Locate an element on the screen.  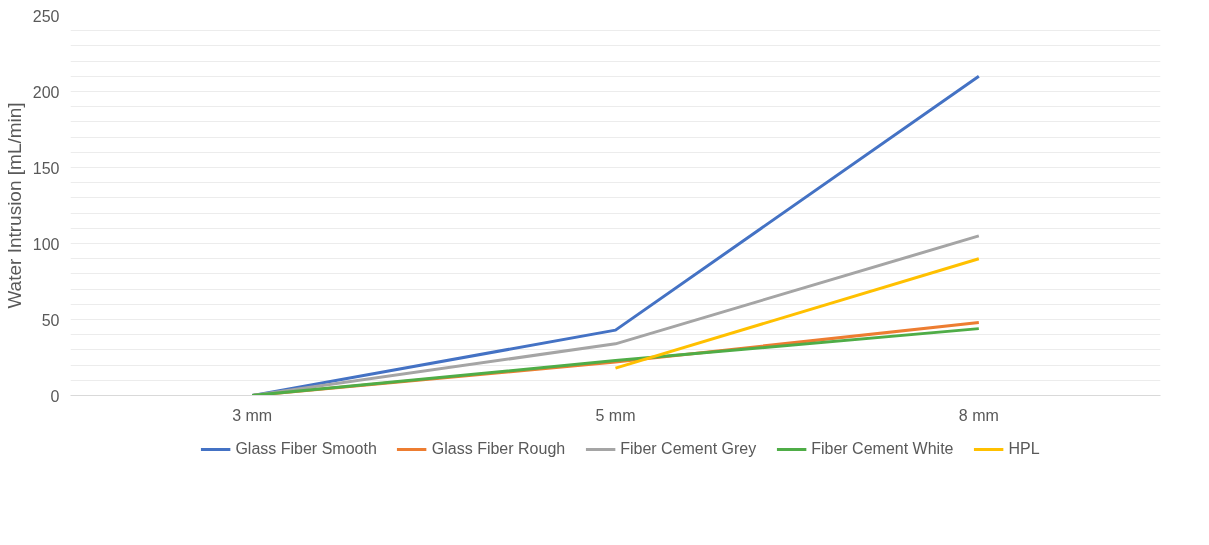
legend-label: Fiber Cement Grey is located at coordinates (688, 448).